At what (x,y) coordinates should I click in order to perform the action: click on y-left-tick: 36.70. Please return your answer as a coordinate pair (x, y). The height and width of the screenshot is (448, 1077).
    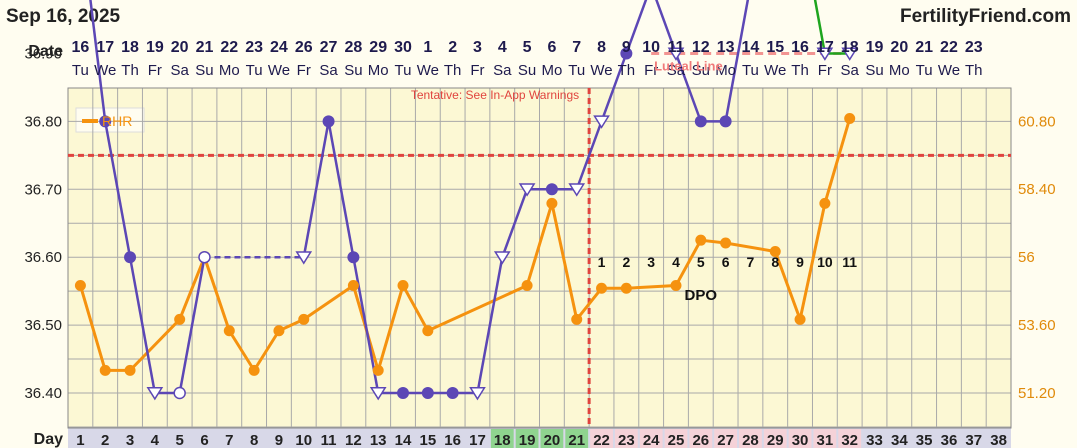
    Looking at the image, I should click on (43, 189).